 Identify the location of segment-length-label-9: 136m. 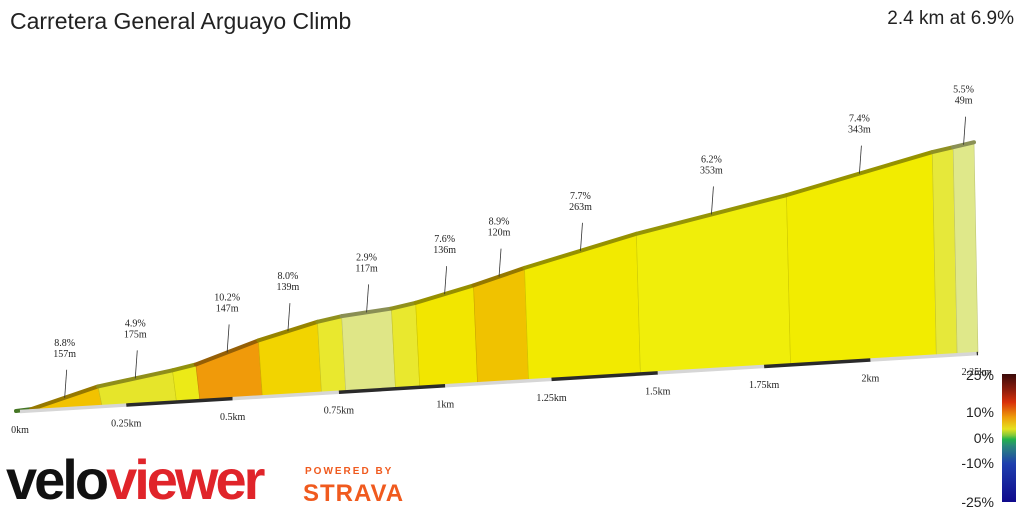
(444, 250).